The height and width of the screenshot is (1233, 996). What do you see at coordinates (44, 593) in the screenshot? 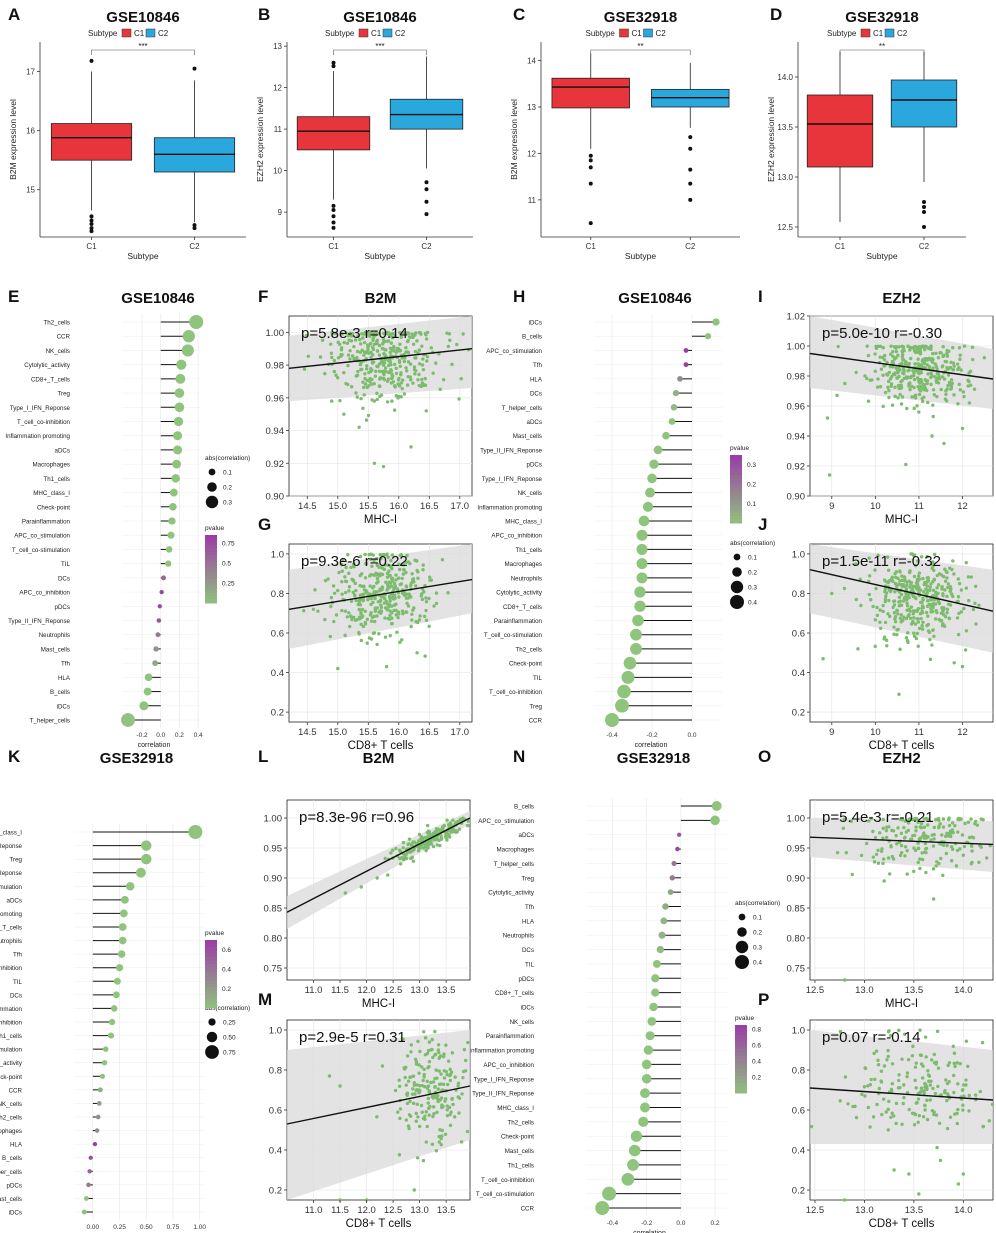
I see `row-label: APC_co_inhibition` at bounding box center [44, 593].